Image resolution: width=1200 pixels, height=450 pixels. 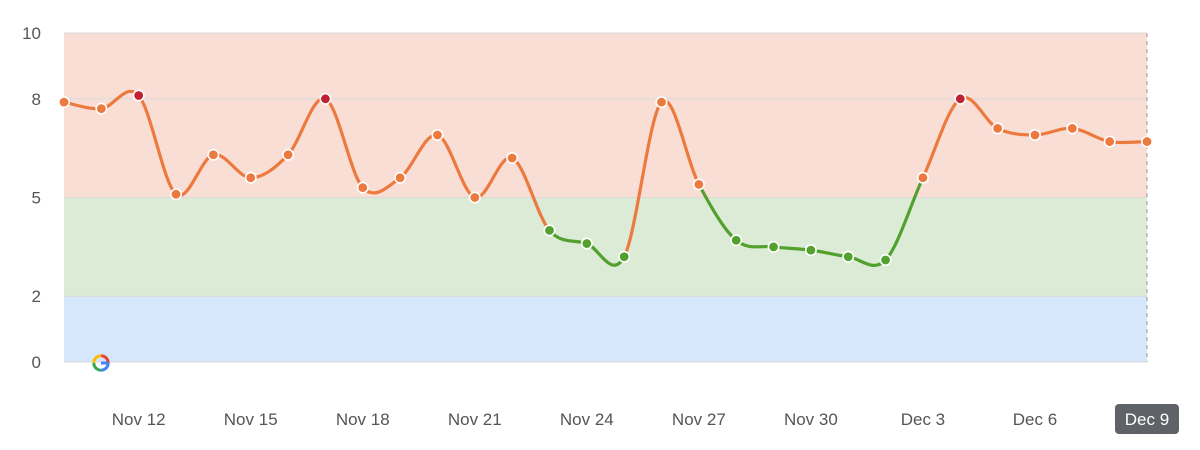 I want to click on x-tick-label: Nov 15, so click(x=251, y=419).